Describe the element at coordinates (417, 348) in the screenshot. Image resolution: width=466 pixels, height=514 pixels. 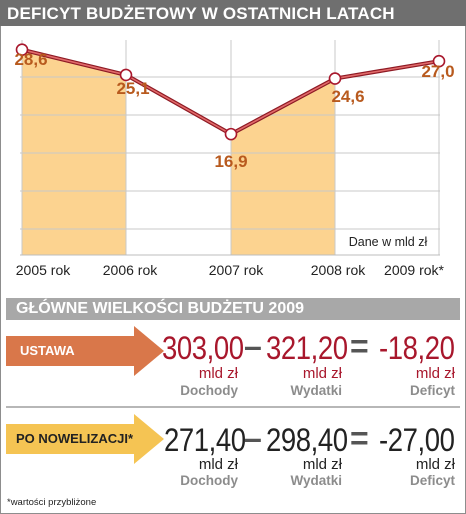
I see `value-deficyt: -18,20` at that location.